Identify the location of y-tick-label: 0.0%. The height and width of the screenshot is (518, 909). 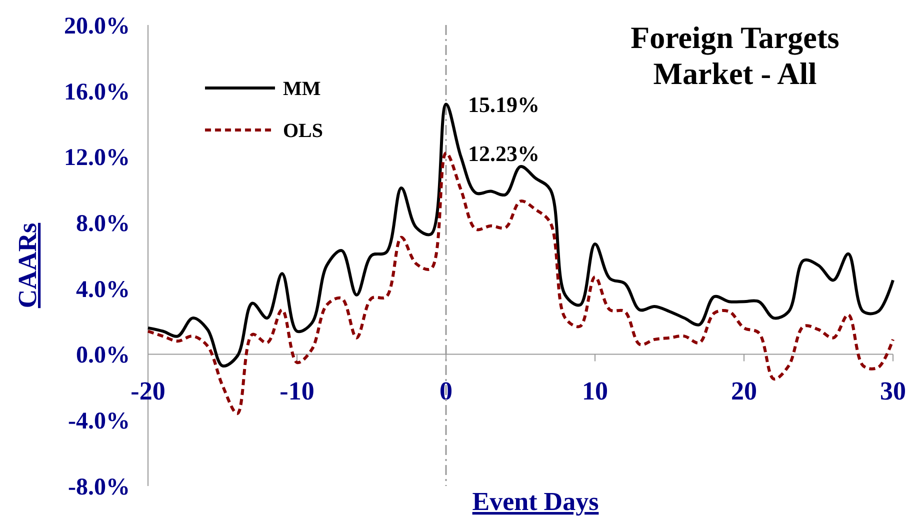
(103, 355).